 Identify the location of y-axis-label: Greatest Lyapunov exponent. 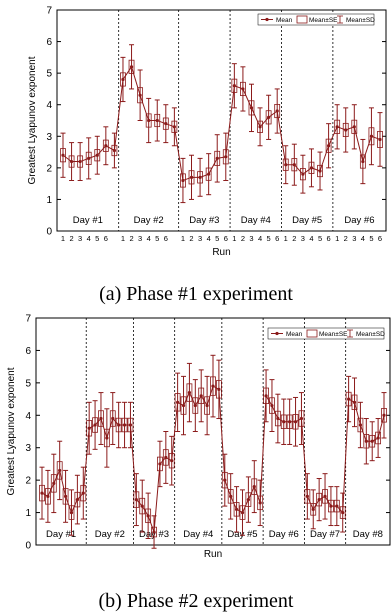
(32, 120).